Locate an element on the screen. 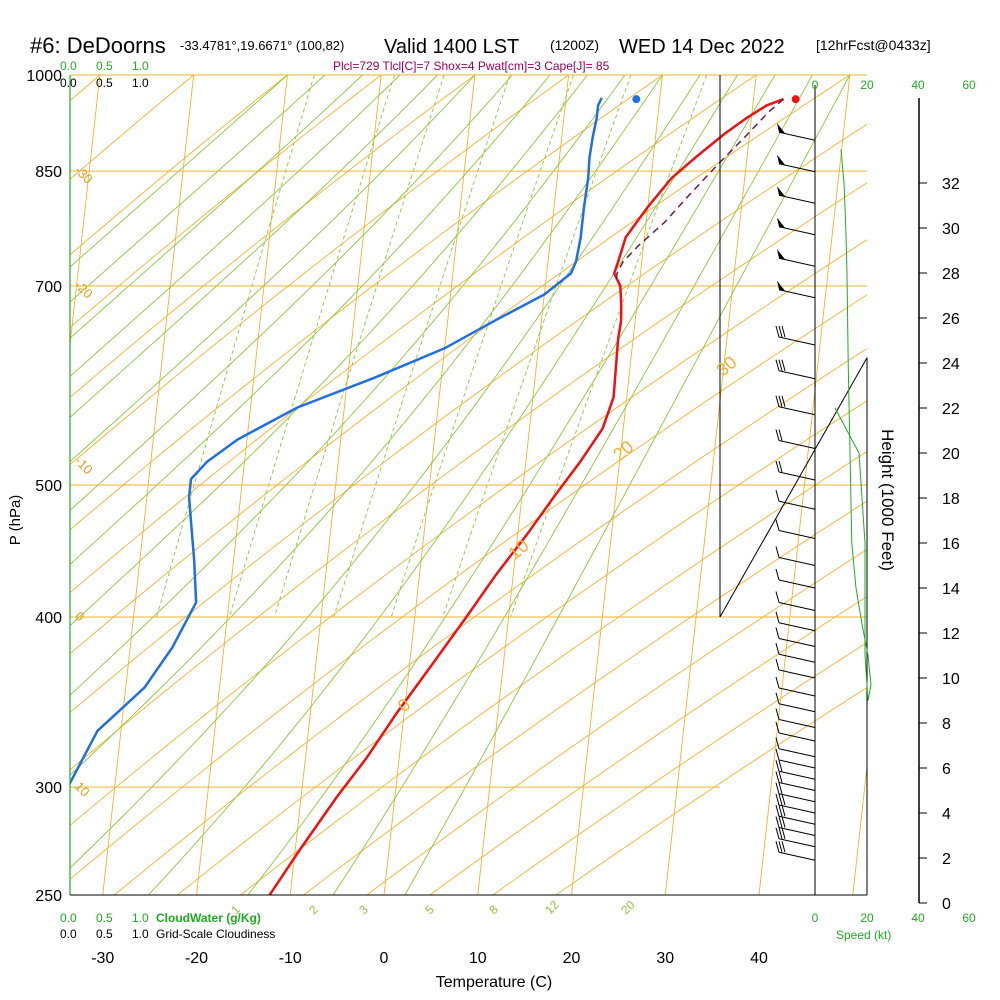  bottom-scale-label: 0.5 is located at coordinates (104, 934).